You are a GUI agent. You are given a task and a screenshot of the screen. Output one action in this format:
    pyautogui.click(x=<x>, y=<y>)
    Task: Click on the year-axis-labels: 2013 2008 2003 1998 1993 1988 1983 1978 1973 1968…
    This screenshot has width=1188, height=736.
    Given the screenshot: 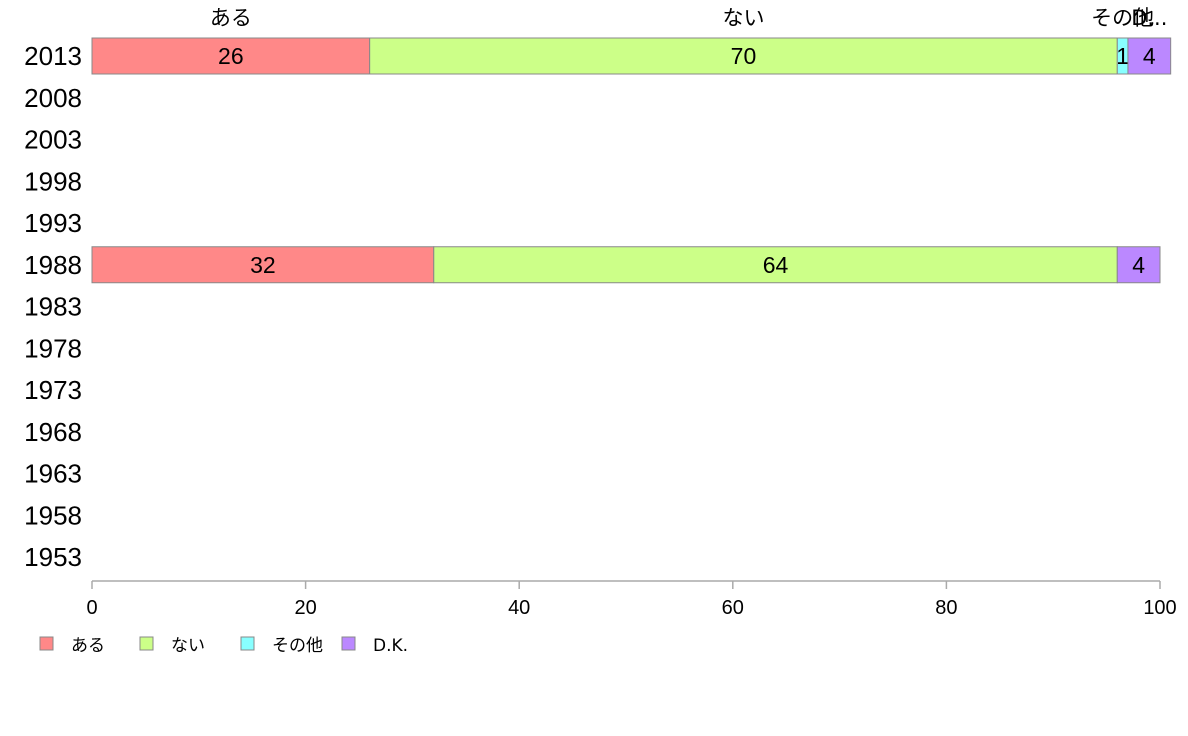 What is the action you would take?
    pyautogui.click(x=53, y=306)
    